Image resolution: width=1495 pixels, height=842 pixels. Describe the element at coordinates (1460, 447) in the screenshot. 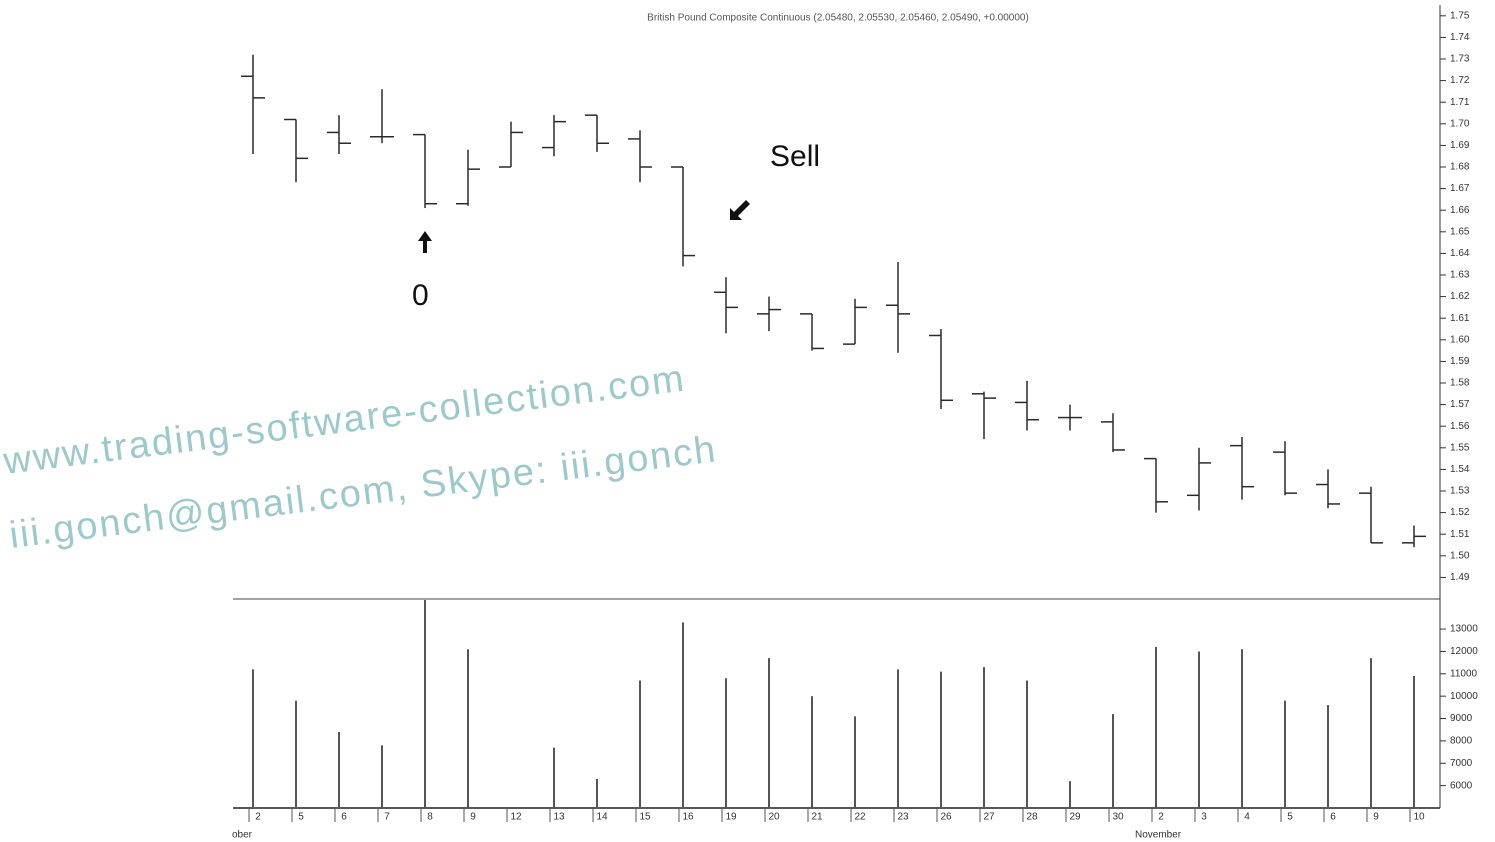

I see `y-tick-label: 1.55` at that location.